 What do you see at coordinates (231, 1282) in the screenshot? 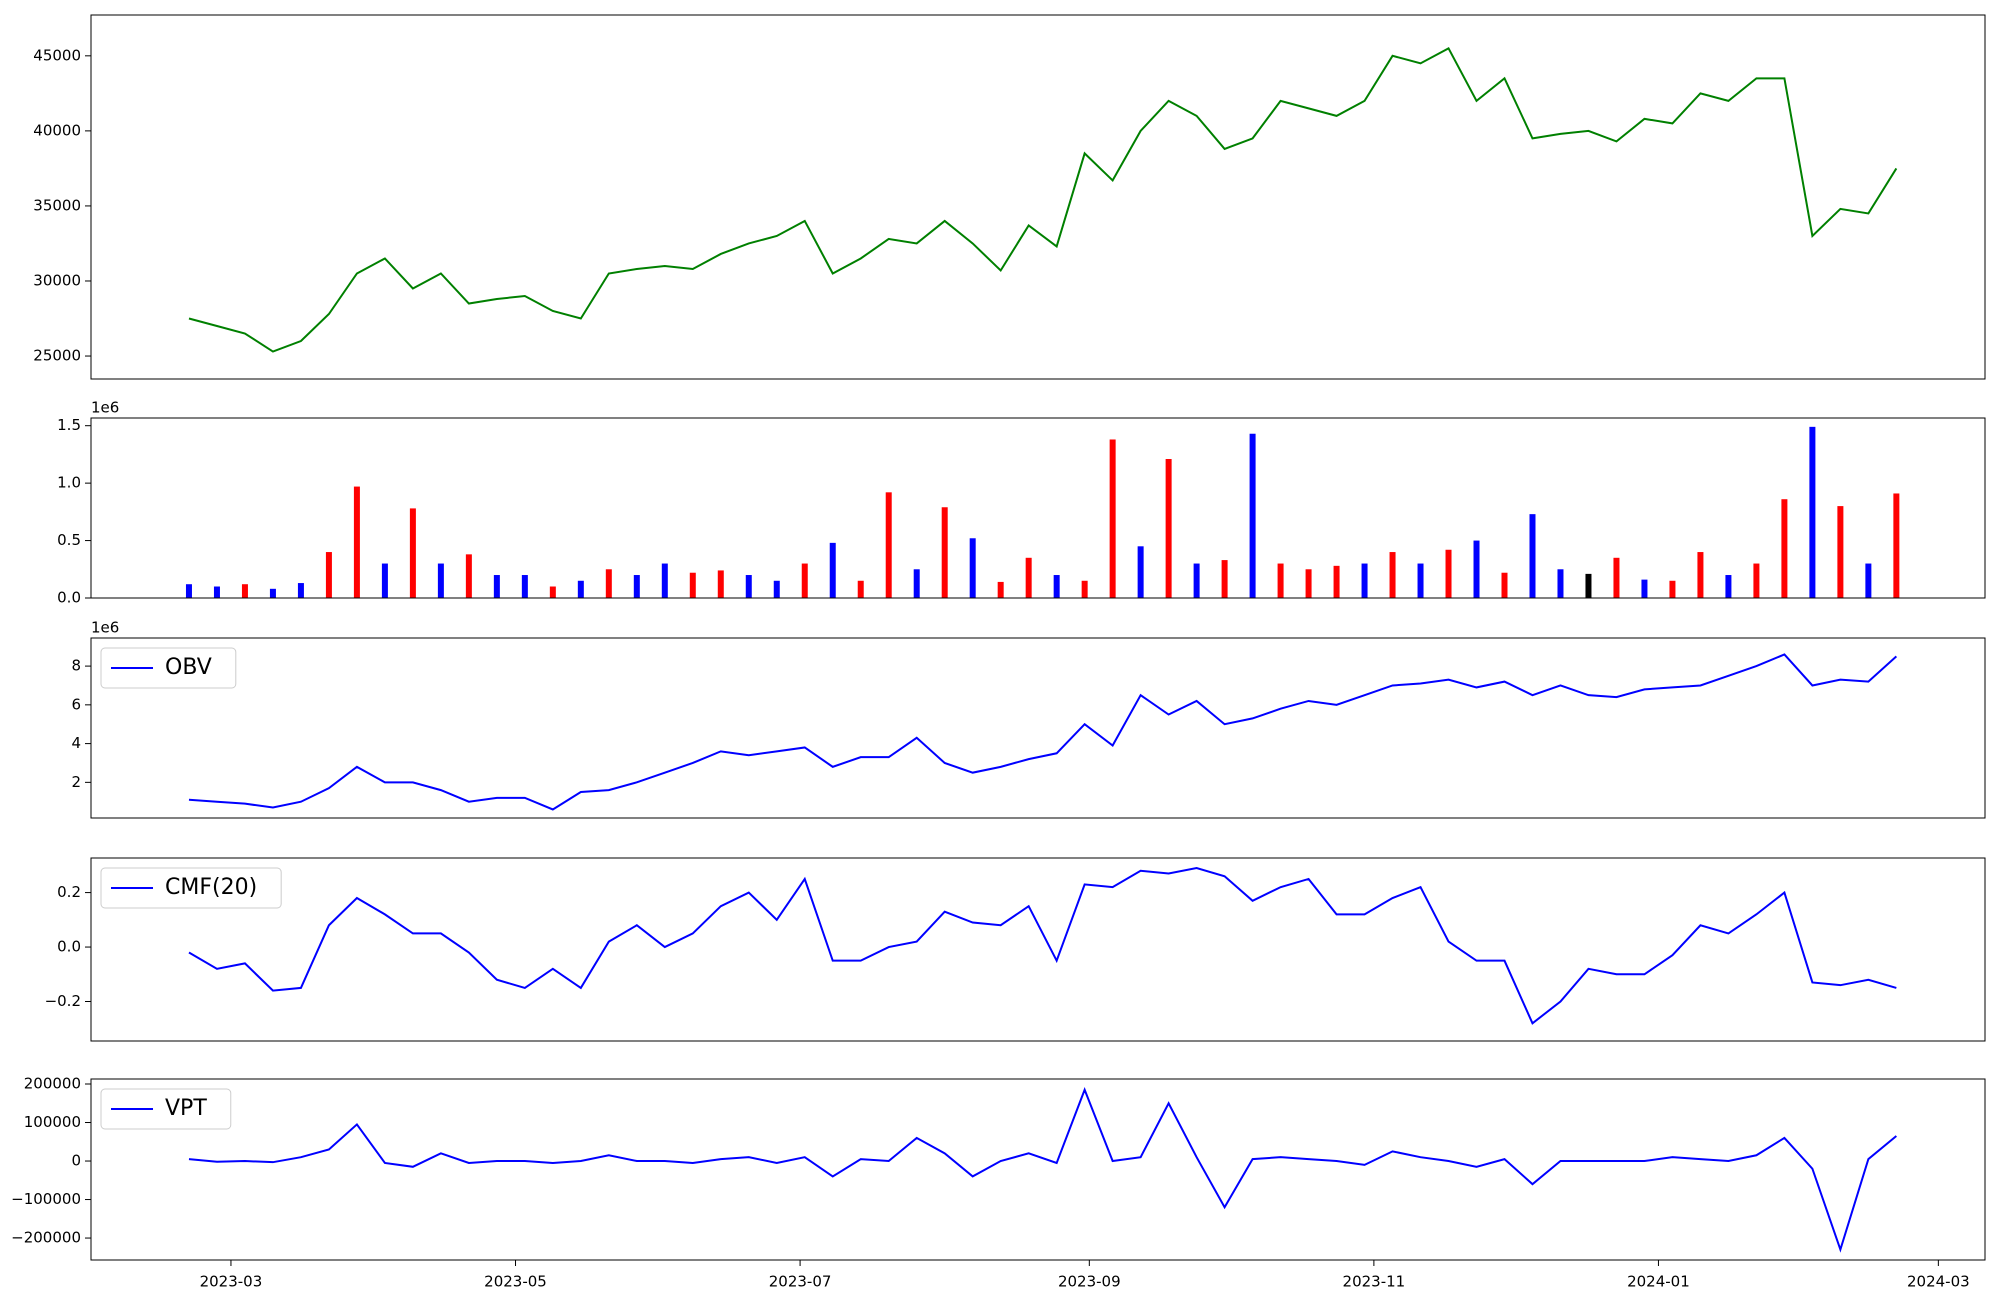
I see `x-tick-label: 2023-03` at bounding box center [231, 1282].